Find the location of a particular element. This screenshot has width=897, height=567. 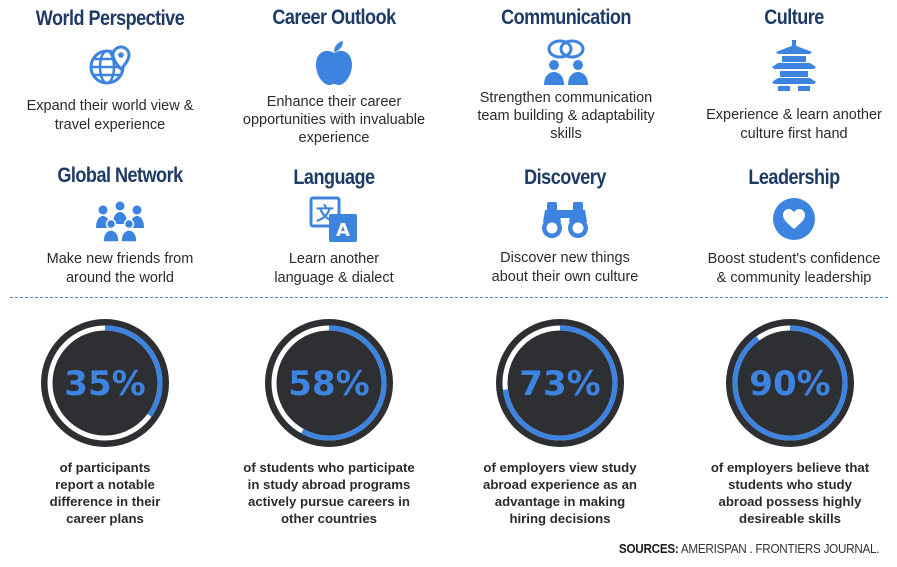

benefit-title: World Perspective is located at coordinates (110, 18).